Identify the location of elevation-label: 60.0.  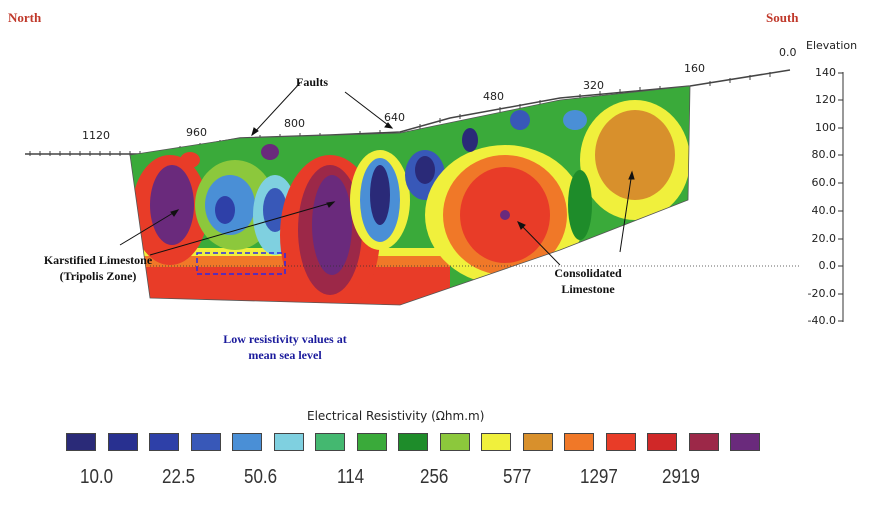
(824, 182).